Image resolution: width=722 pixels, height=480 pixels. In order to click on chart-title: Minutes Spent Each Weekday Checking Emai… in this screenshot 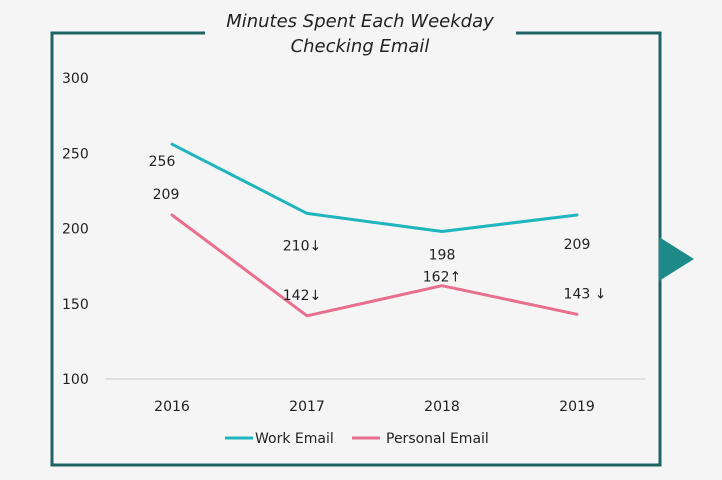, I will do `click(360, 34)`.